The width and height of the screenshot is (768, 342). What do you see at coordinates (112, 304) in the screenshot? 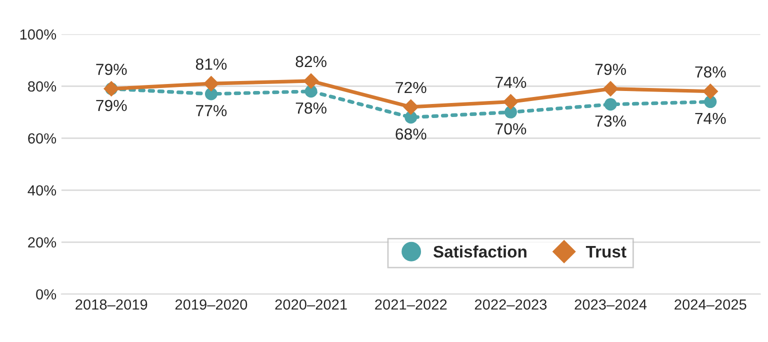
I see `x-tick-label: 2018–2019` at bounding box center [112, 304].